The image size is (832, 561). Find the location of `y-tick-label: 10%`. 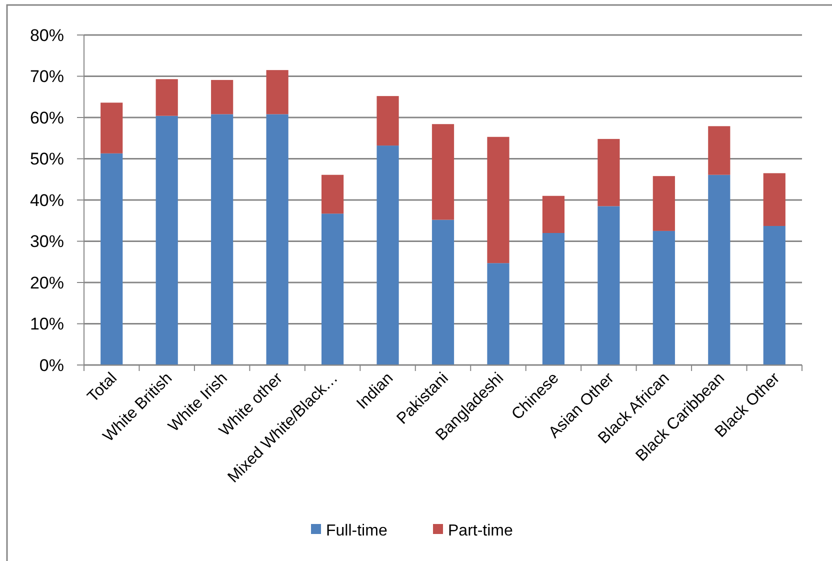

y-tick-label: 10% is located at coordinates (47, 324).